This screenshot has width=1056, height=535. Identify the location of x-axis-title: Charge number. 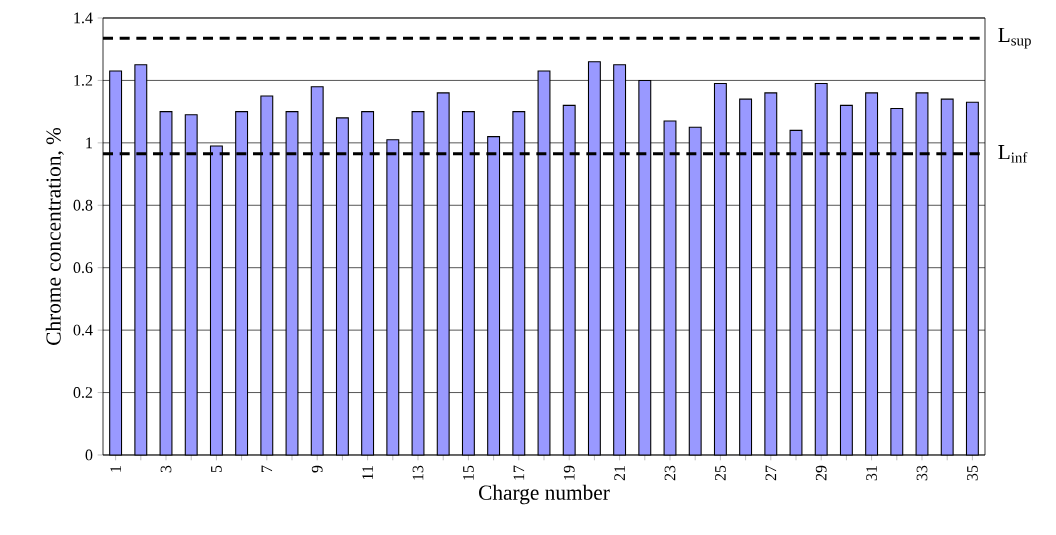
(544, 494).